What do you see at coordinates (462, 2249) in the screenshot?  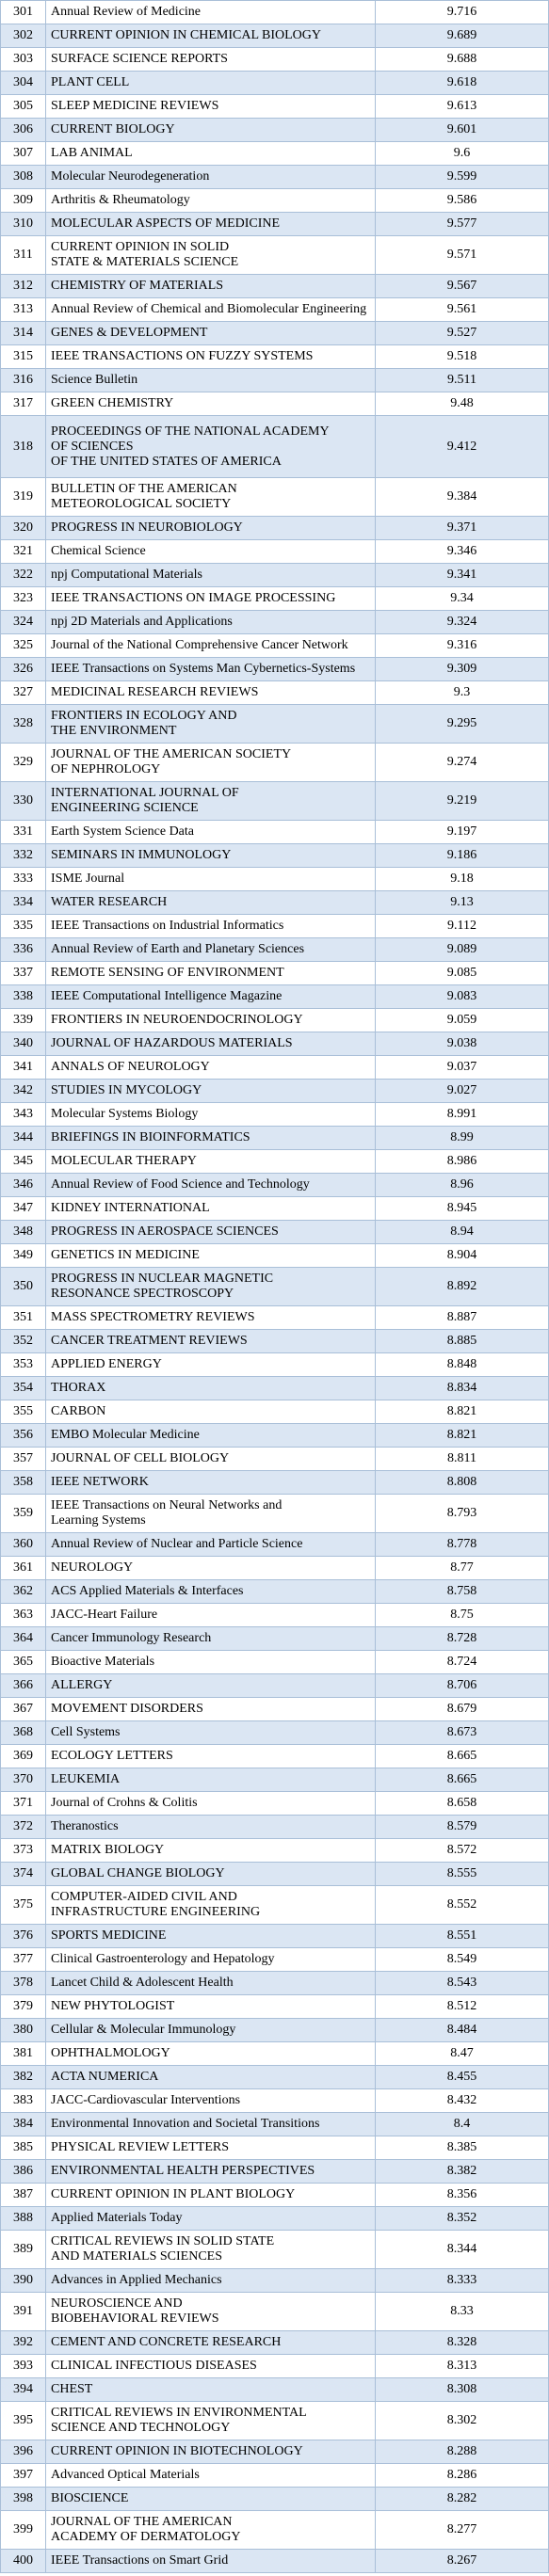 I see `impact-factor-cell: 8.344` at bounding box center [462, 2249].